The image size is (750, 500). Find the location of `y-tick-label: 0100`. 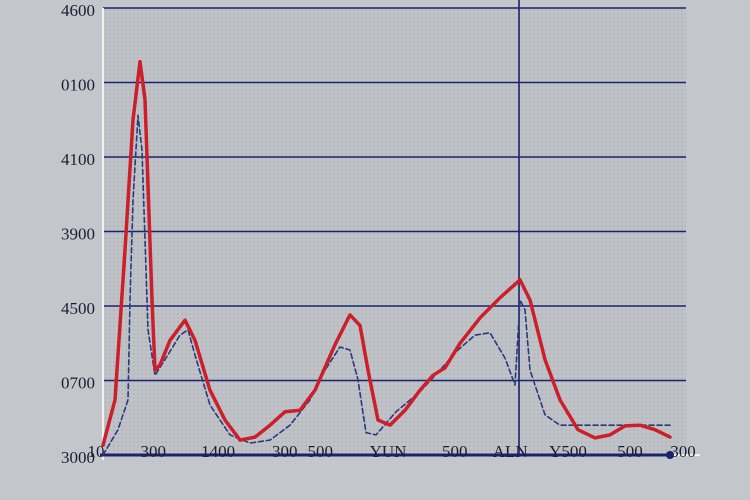

y-tick-label: 0100 is located at coordinates (78, 84).